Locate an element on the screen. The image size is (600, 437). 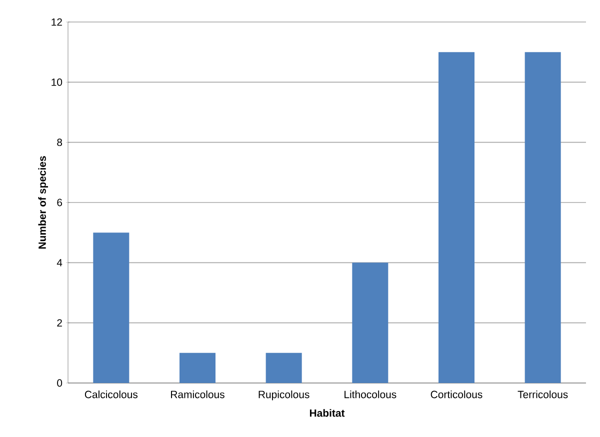
y-tick-label: 2 is located at coordinates (59, 322).